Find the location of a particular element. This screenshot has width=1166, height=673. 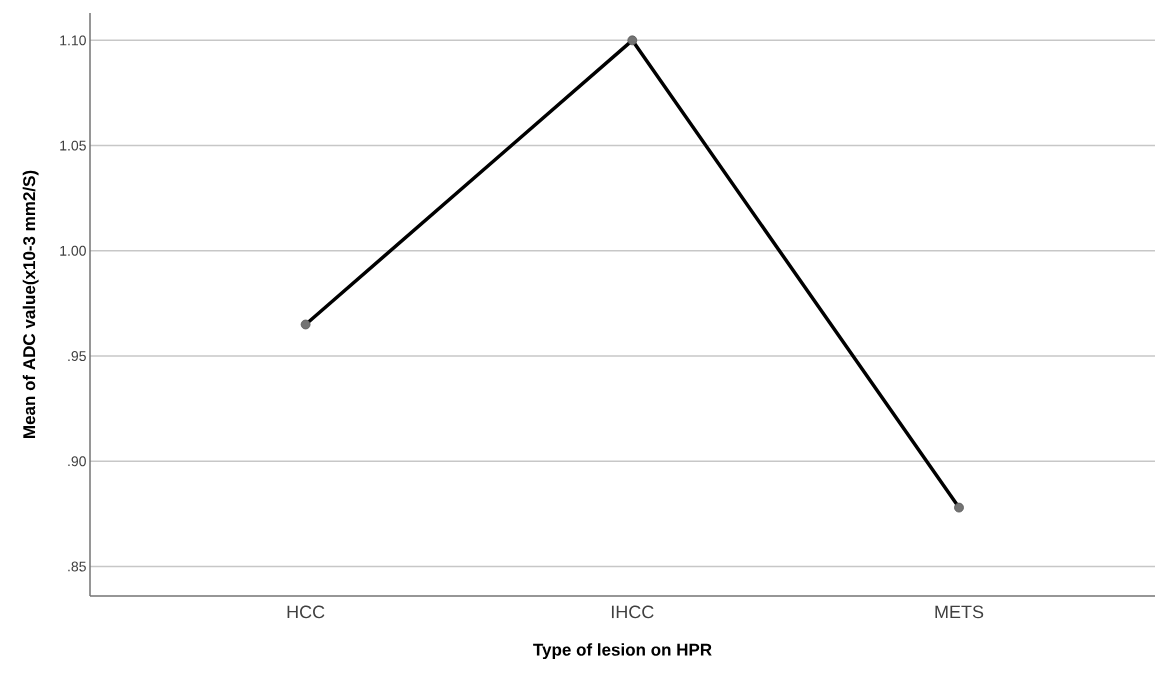

x-tick-label: METS is located at coordinates (959, 612).